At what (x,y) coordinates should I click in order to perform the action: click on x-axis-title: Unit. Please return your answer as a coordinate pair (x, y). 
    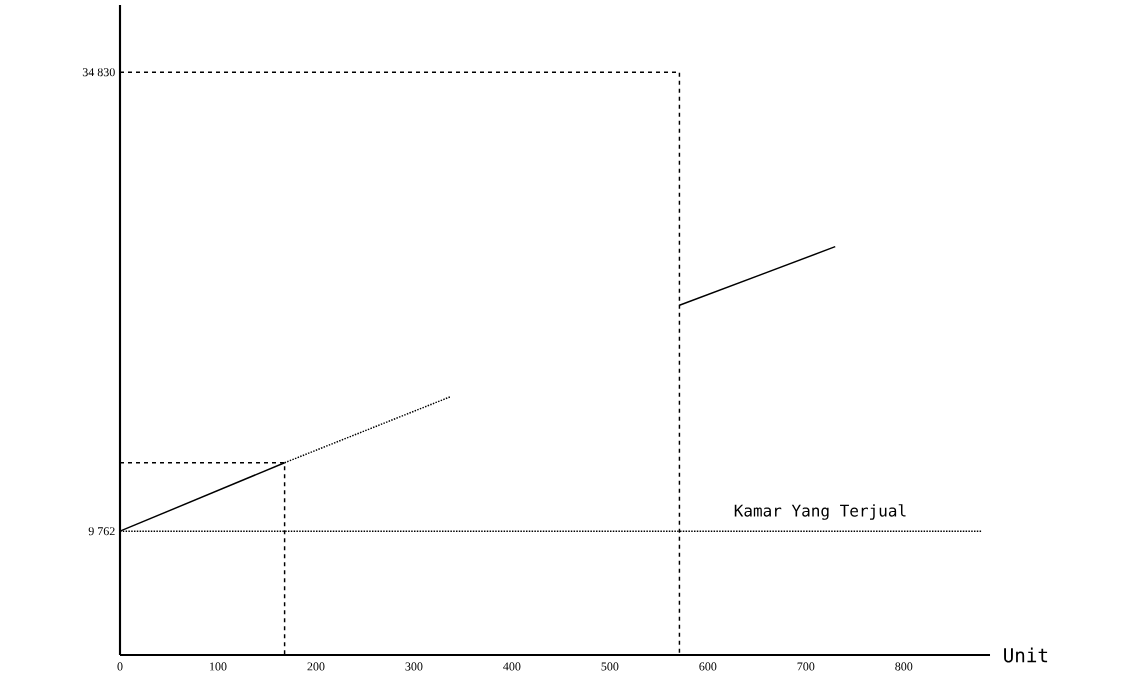
    Looking at the image, I should click on (1026, 655).